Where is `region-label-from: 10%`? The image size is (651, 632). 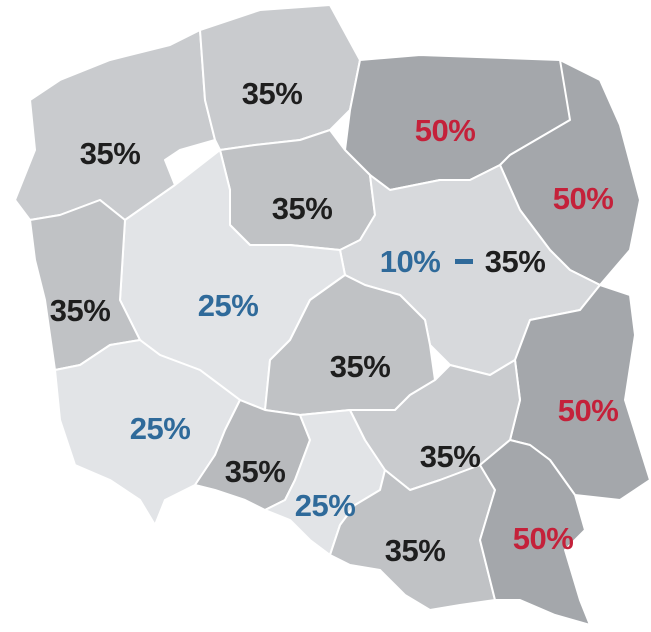
region-label-from: 10% is located at coordinates (410, 261).